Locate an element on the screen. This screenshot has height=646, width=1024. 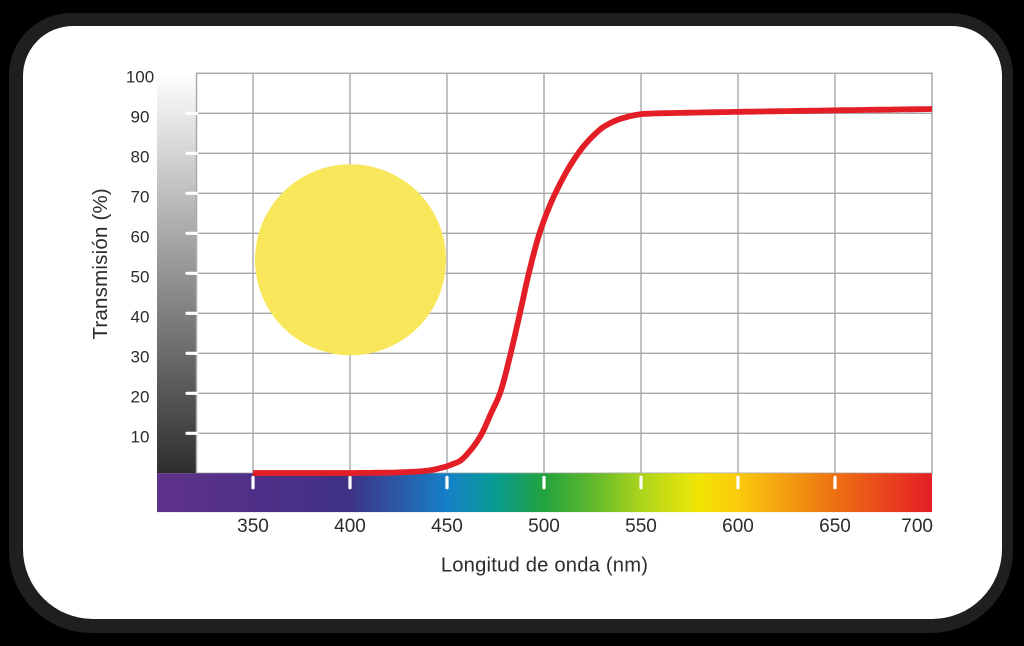
svg-text: 60 is located at coordinates (140, 236).